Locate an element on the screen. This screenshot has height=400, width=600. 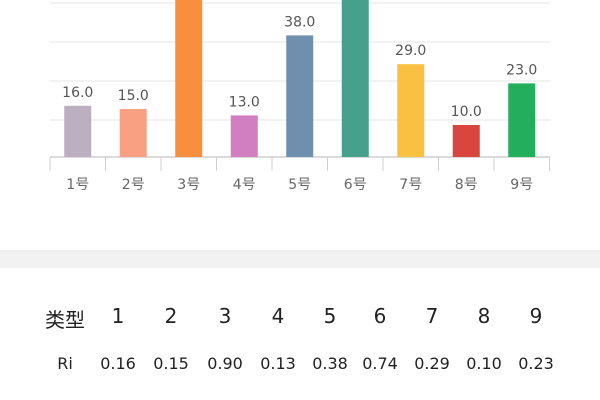
table-ri-cell: 0.13 is located at coordinates (278, 363).